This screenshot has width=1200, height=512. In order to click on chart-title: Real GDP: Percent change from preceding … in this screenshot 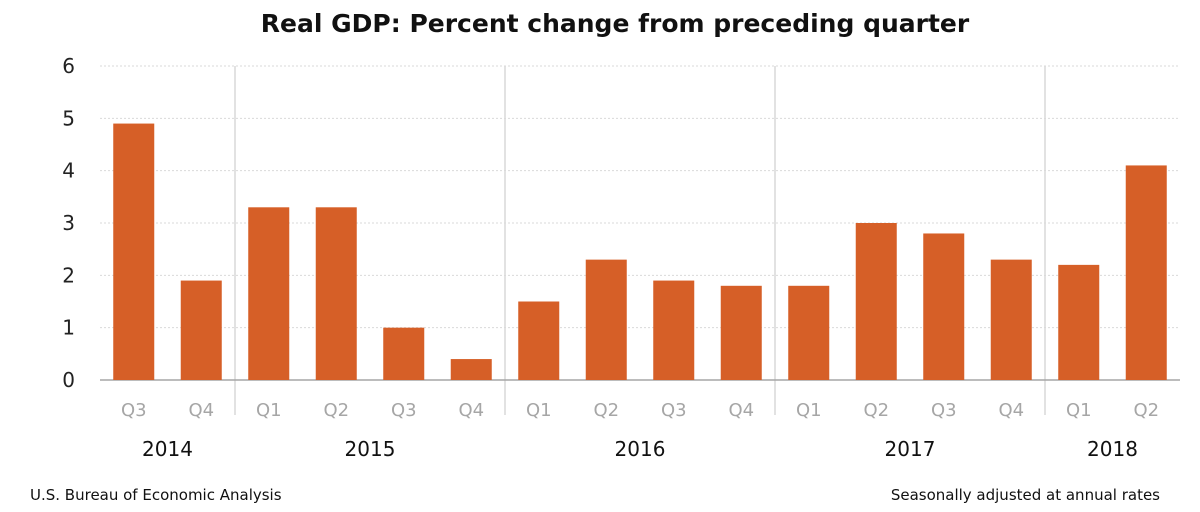, I will do `click(615, 23)`.